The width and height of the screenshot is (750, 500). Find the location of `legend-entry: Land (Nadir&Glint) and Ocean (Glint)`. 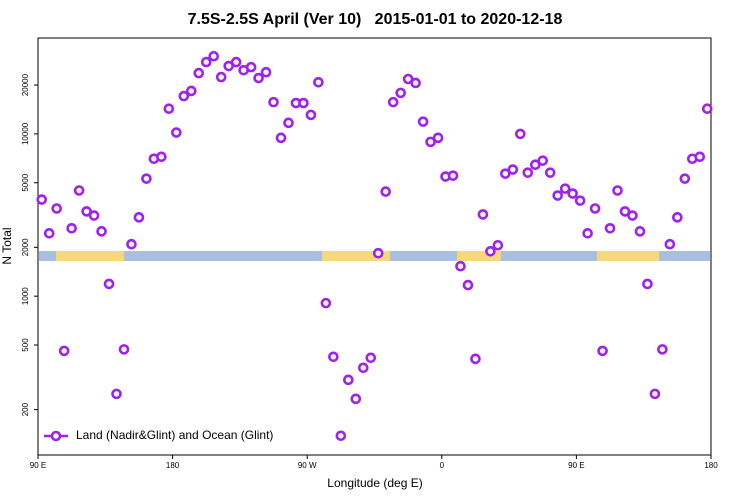

legend-entry: Land (Nadir&Glint) and Ocean (Glint) is located at coordinates (158, 435).